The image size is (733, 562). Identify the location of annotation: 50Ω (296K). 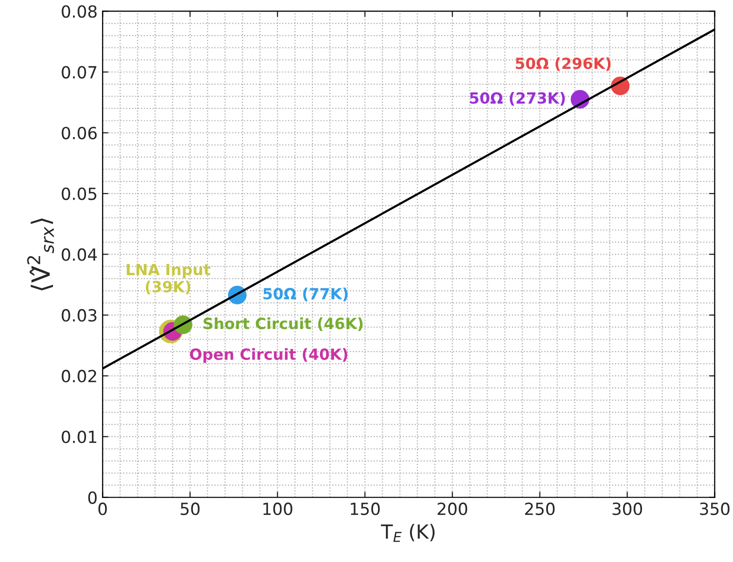
(563, 64).